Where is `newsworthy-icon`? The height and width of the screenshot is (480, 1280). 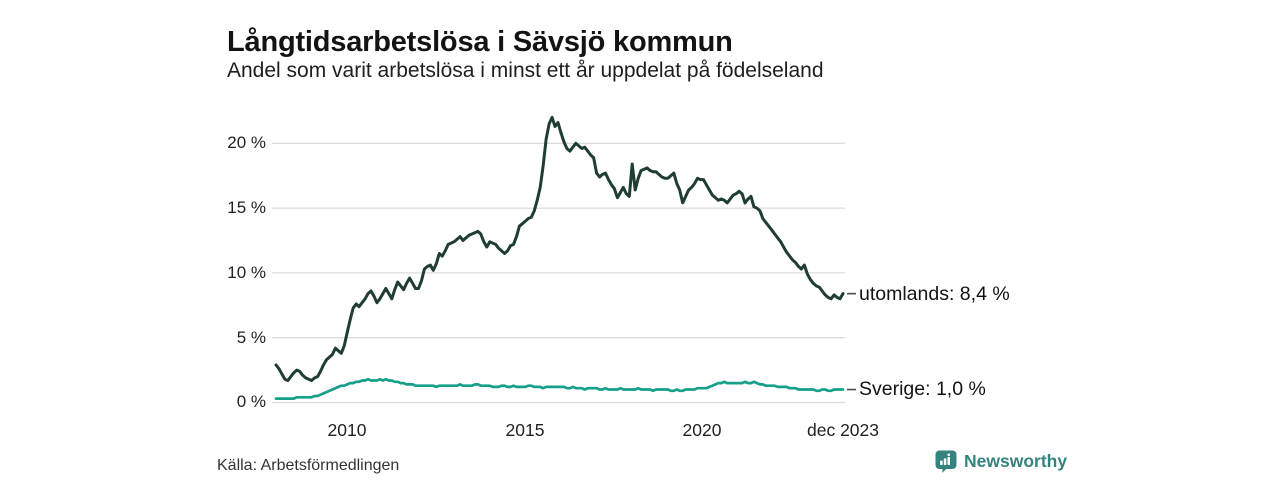 newsworthy-icon is located at coordinates (946, 461).